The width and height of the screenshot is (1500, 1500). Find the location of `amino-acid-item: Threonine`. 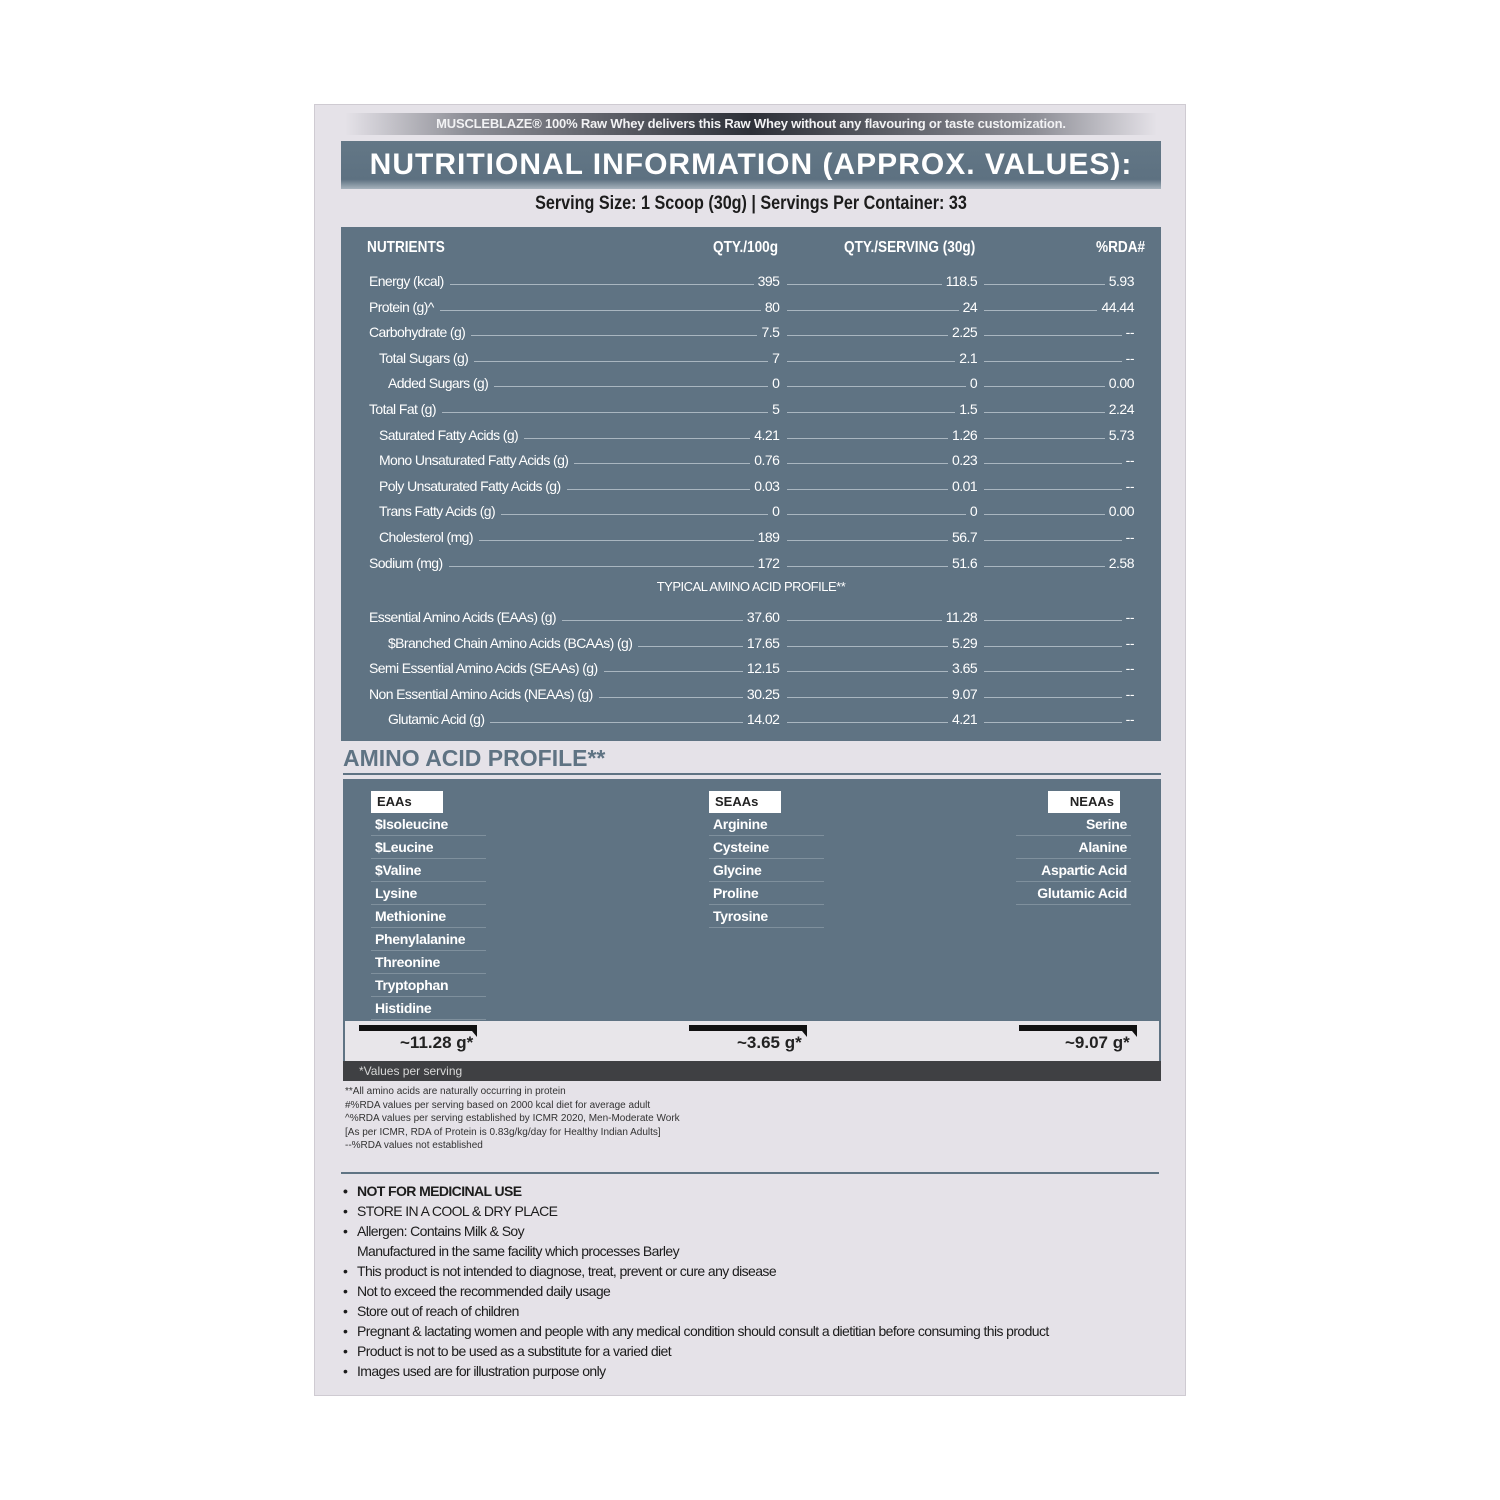

amino-acid-item: Threonine is located at coordinates (428, 962).